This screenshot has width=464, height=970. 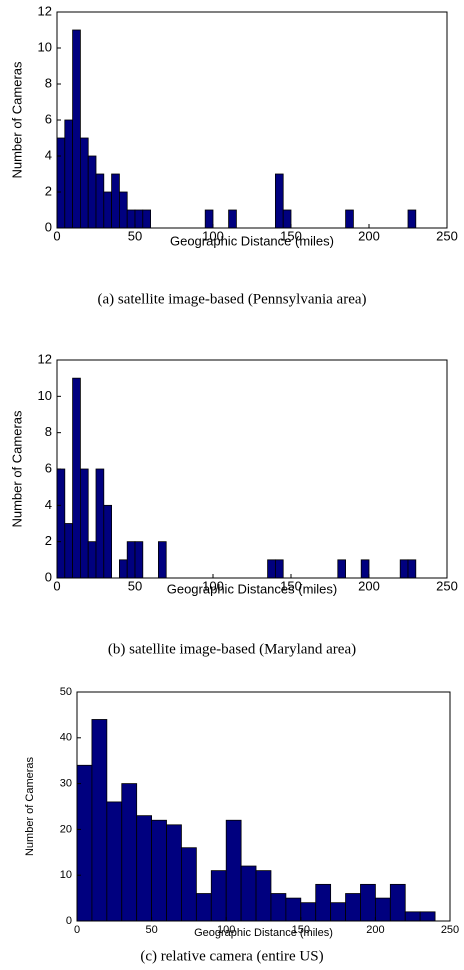 What do you see at coordinates (231, 956) in the screenshot?
I see `caption: (c) relative camera (entire US)` at bounding box center [231, 956].